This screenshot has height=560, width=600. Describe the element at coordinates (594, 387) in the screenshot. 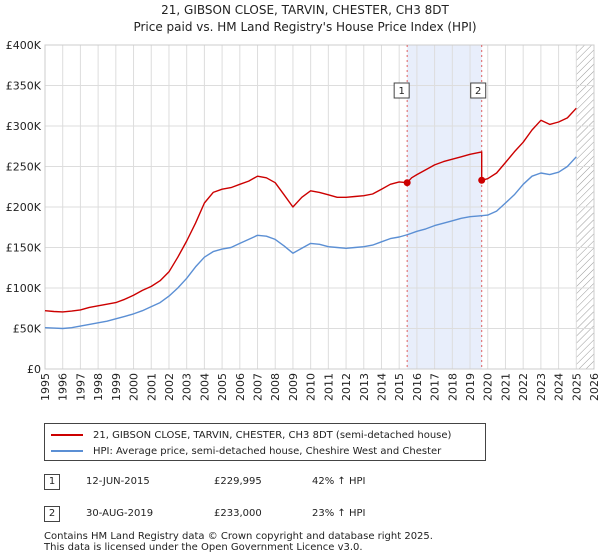

I see `x-tick-label: 2026` at that location.